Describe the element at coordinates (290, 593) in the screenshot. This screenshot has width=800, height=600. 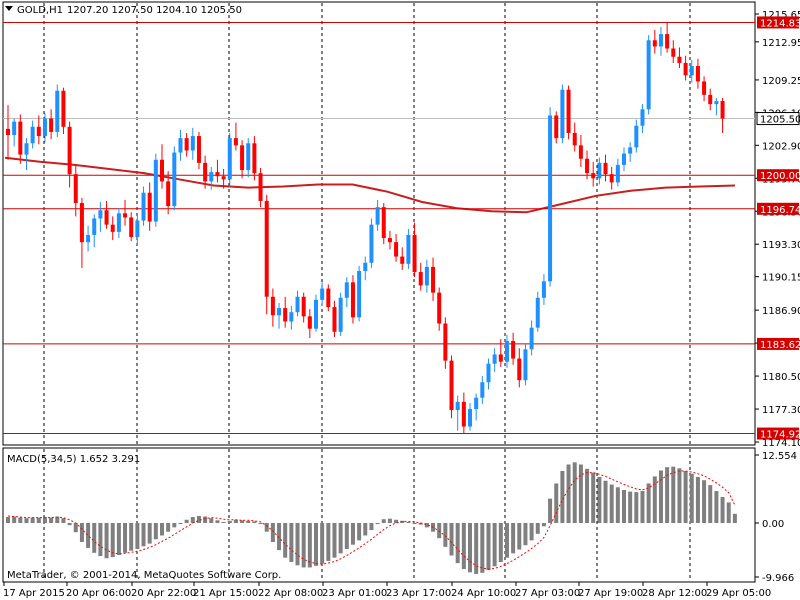
I see `time-tick-label: 22 Apr 08:00` at that location.